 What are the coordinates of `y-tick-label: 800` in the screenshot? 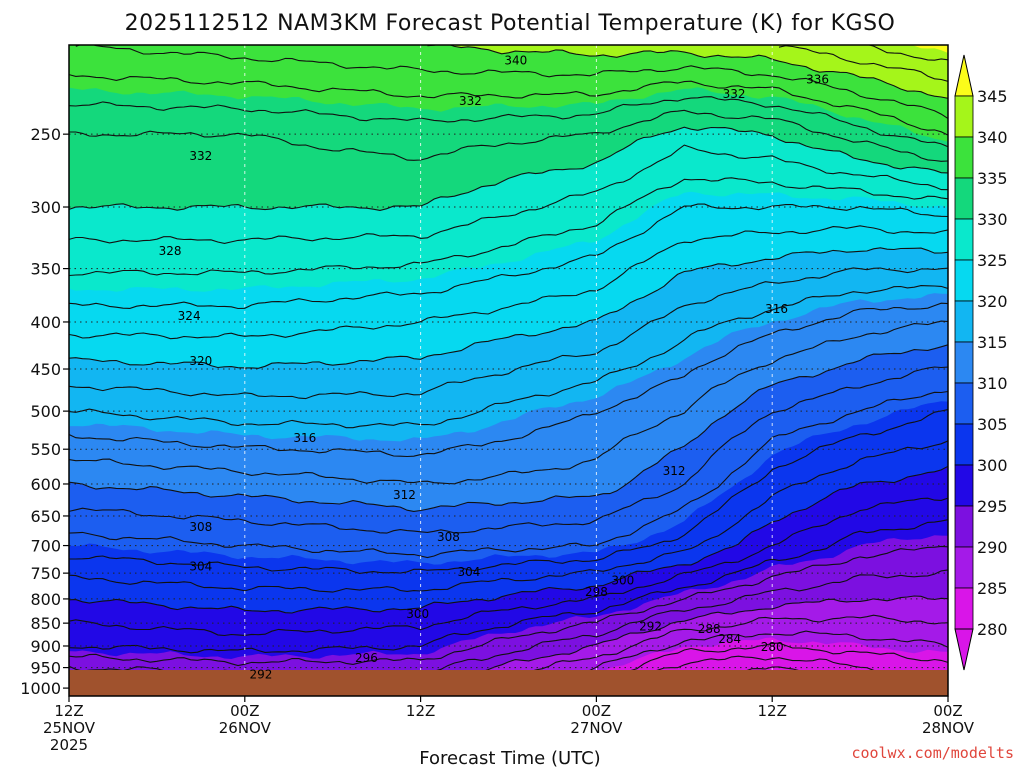 It's located at (45, 599).